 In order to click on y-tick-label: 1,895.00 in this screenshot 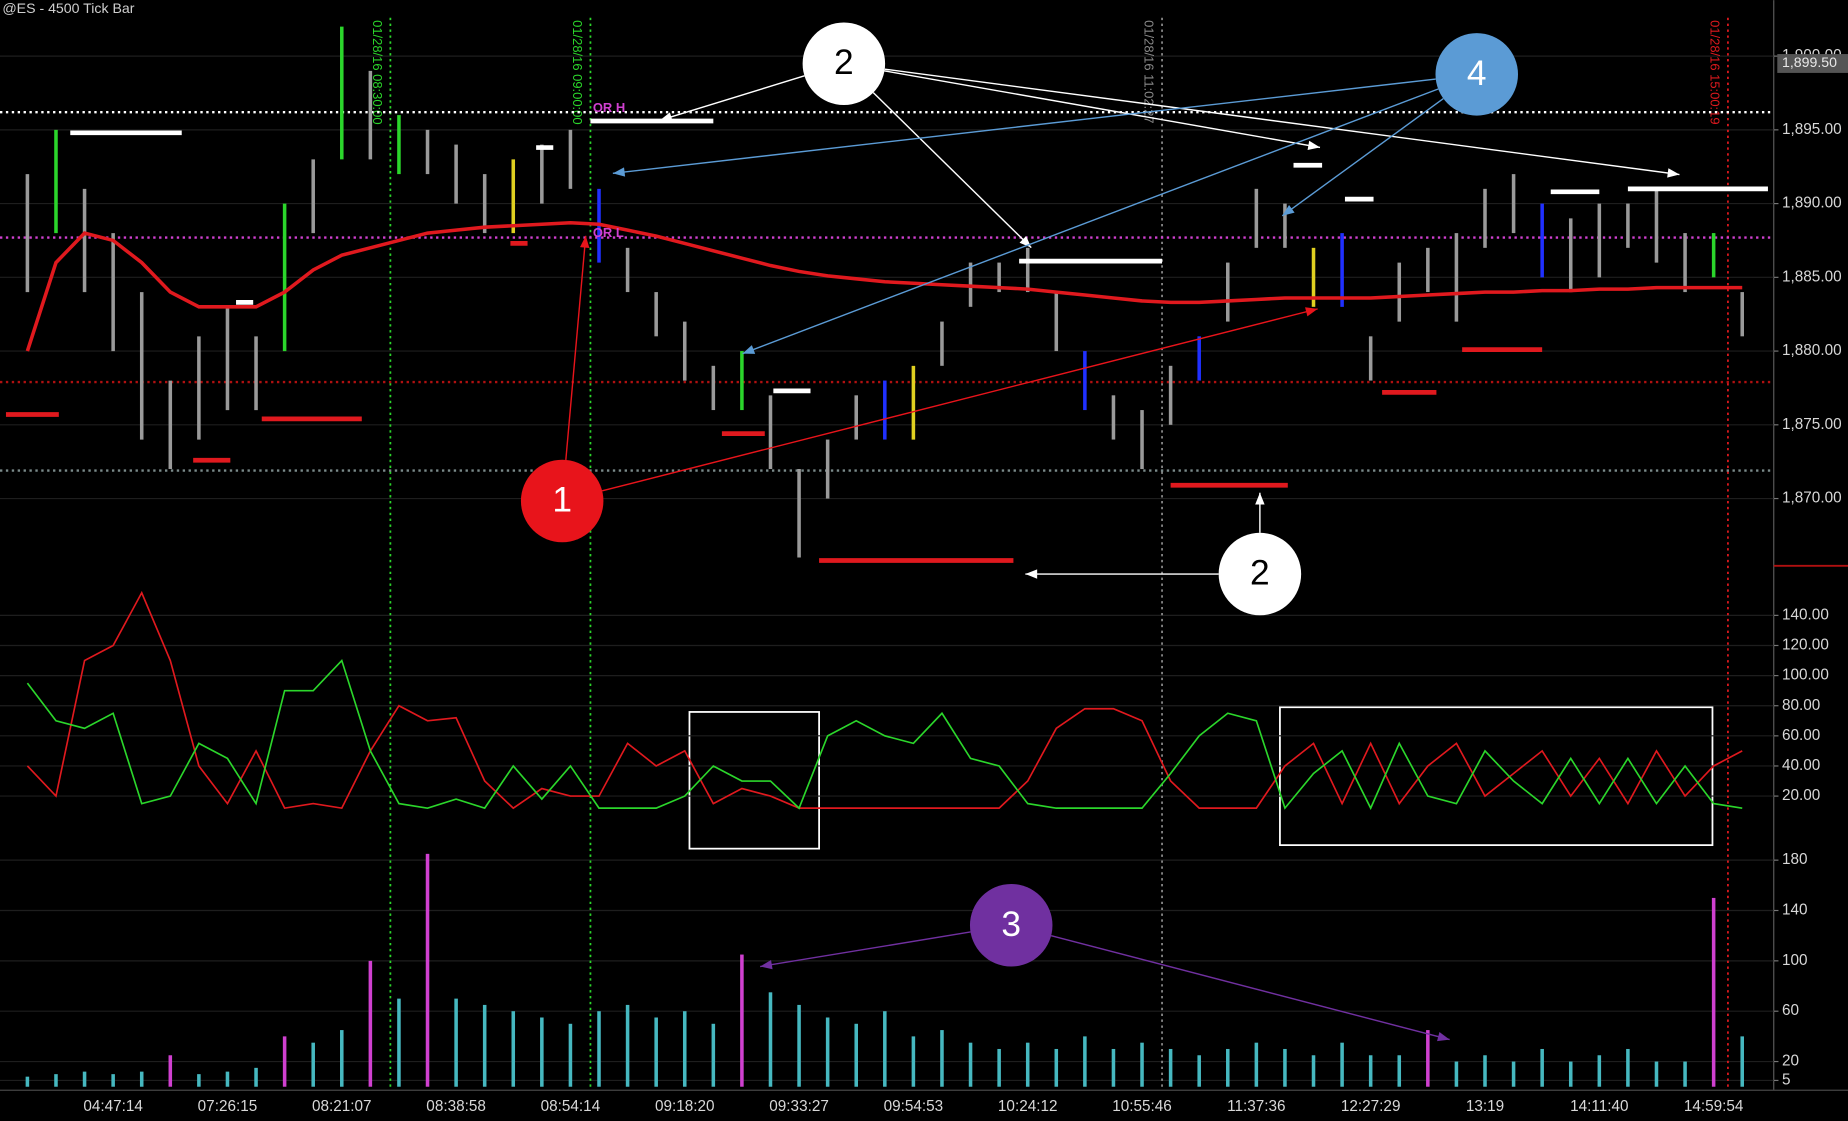, I will do `click(1812, 129)`.